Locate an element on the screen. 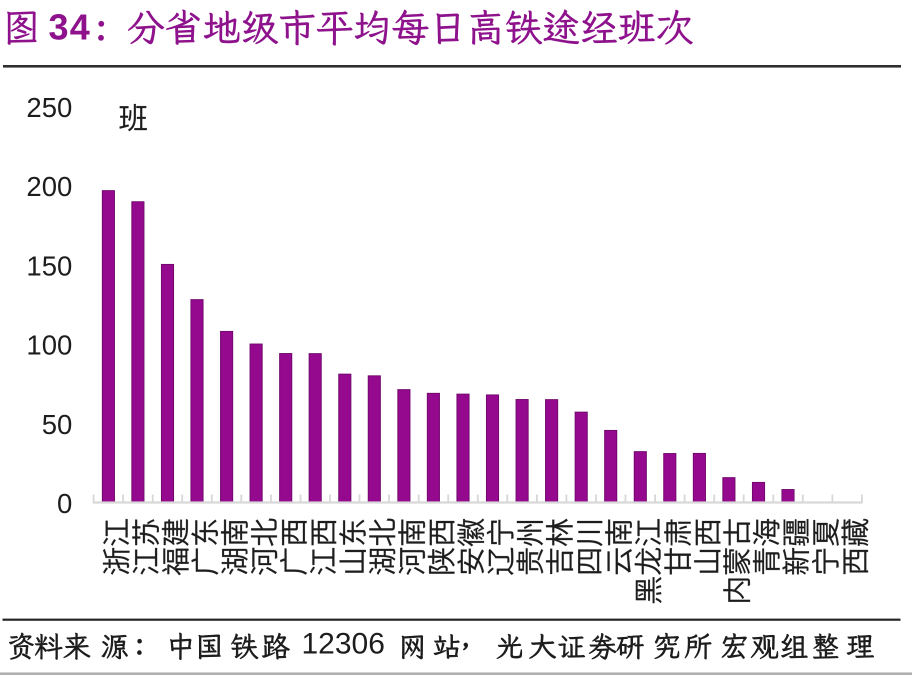  svg-text: 200 is located at coordinates (49, 186).